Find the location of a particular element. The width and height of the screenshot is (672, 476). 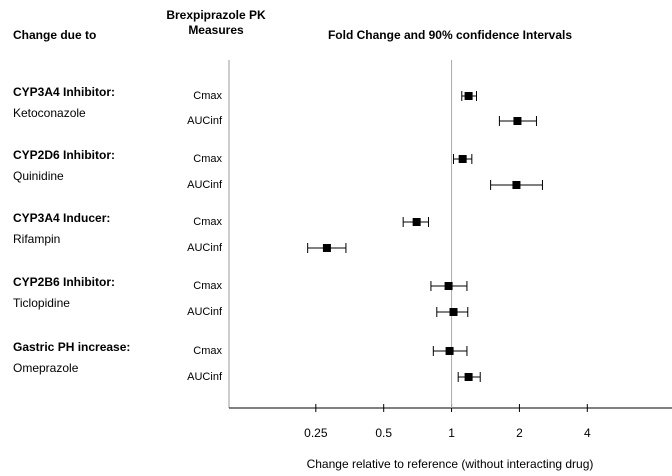

group-drug: Ketoconazole is located at coordinates (49, 113).